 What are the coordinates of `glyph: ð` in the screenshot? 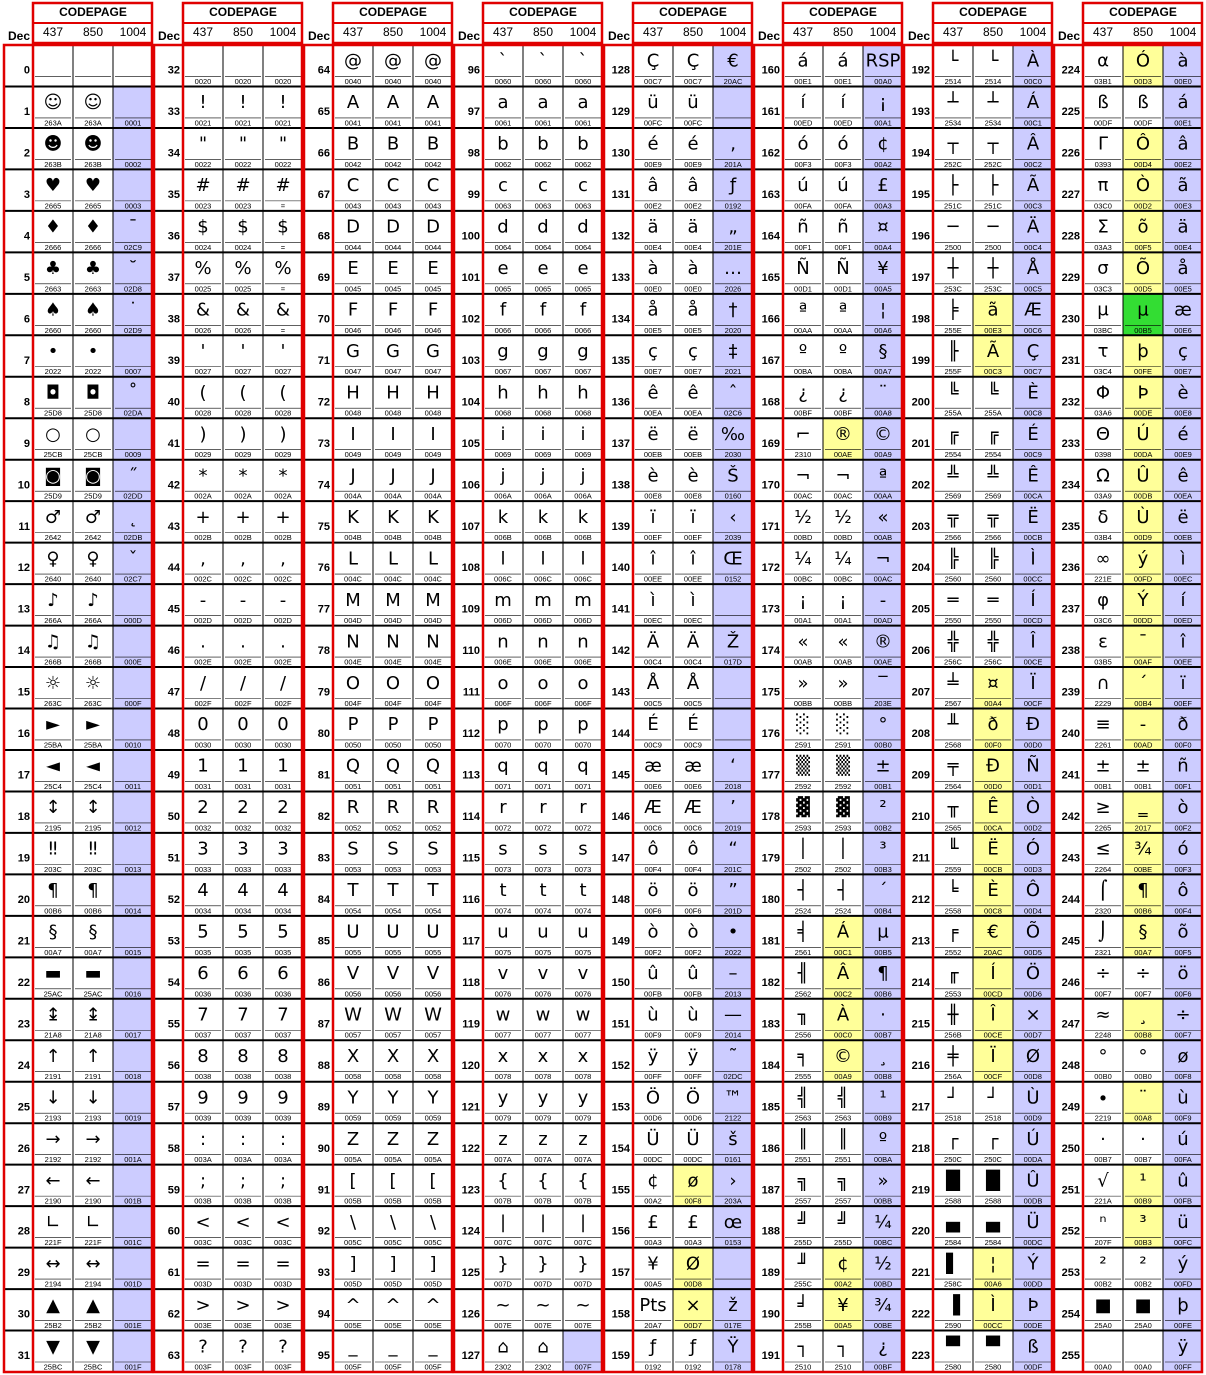 It's located at (992, 724).